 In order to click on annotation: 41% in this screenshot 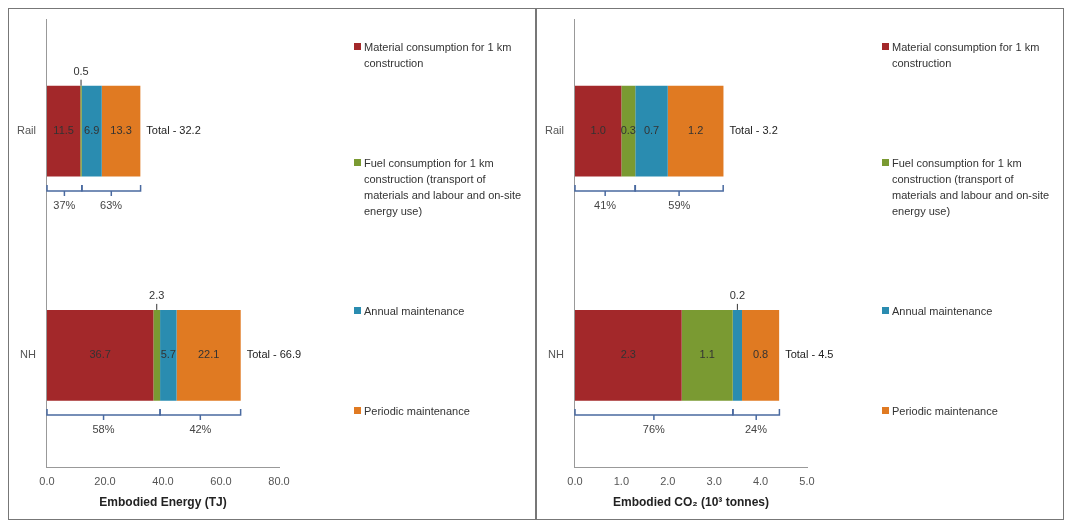, I will do `click(605, 204)`.